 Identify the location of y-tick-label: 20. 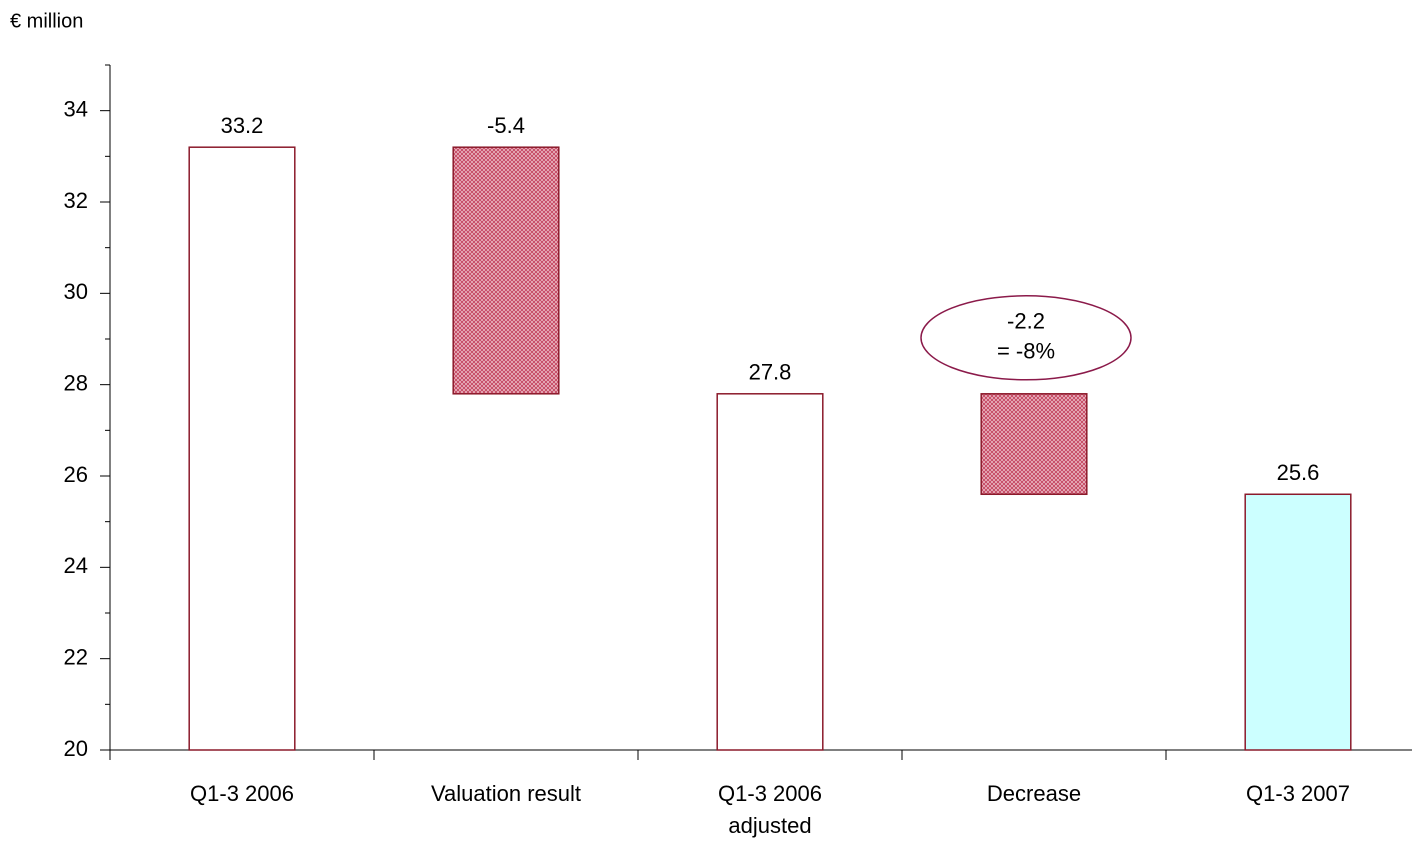
(76, 748).